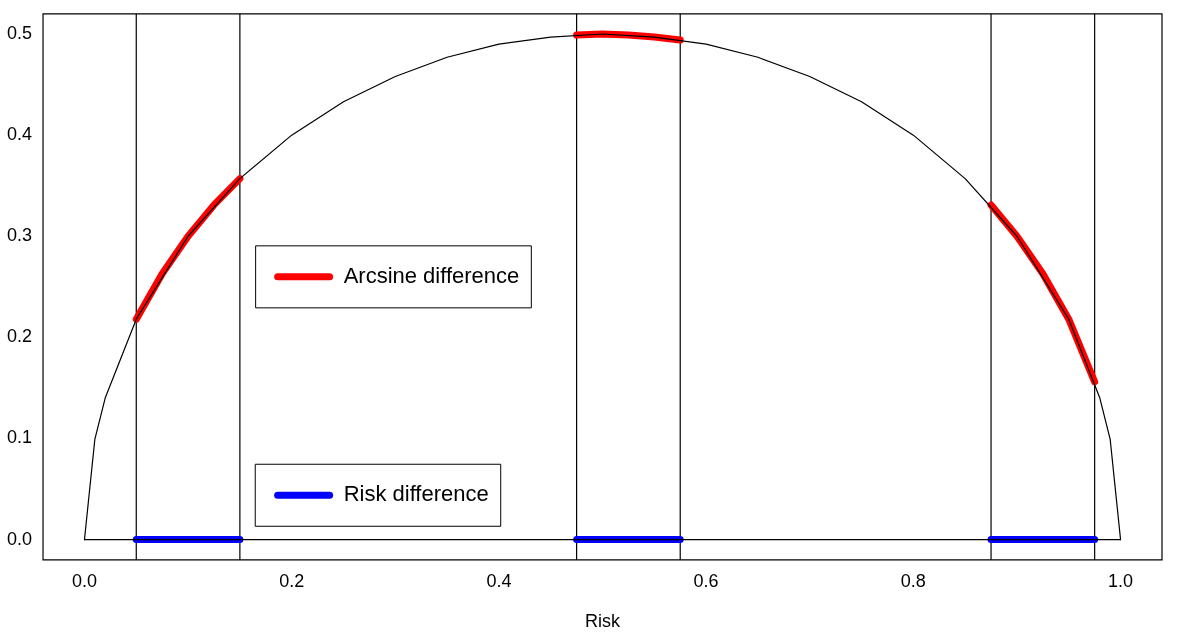 The image size is (1178, 641). I want to click on y-tick-label: 0.0, so click(19, 538).